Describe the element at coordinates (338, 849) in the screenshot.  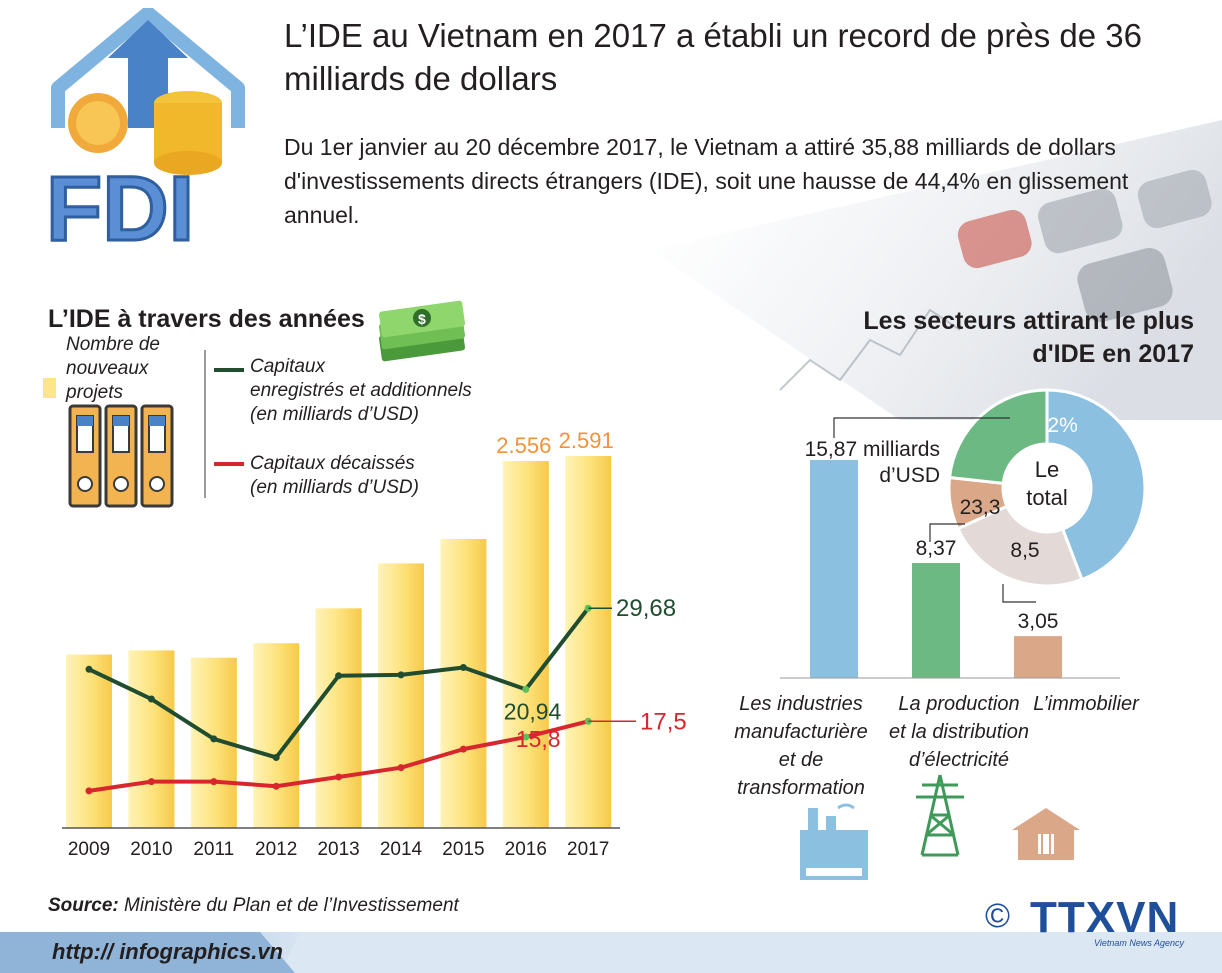
I see `x-tick-2013: 2013` at that location.